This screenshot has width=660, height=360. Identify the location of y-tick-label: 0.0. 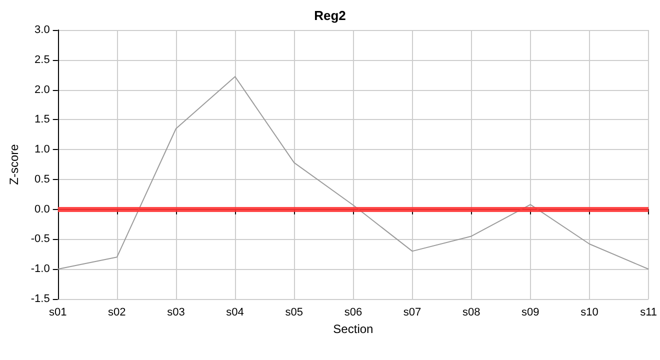
(42, 209).